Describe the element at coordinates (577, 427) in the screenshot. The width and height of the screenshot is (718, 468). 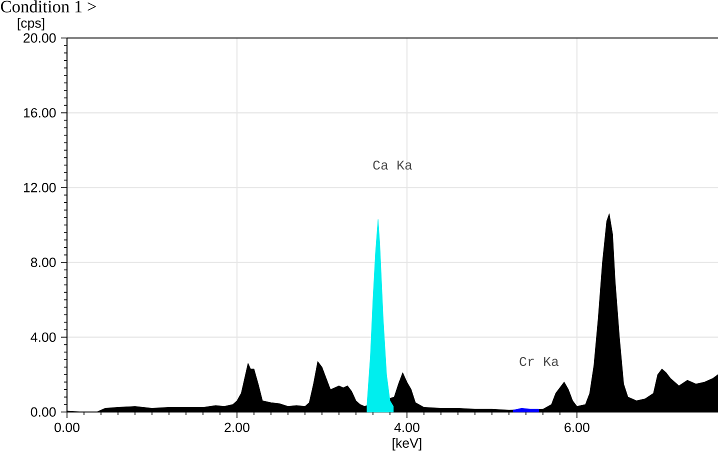
I see `x-tick-label: 6.00` at that location.